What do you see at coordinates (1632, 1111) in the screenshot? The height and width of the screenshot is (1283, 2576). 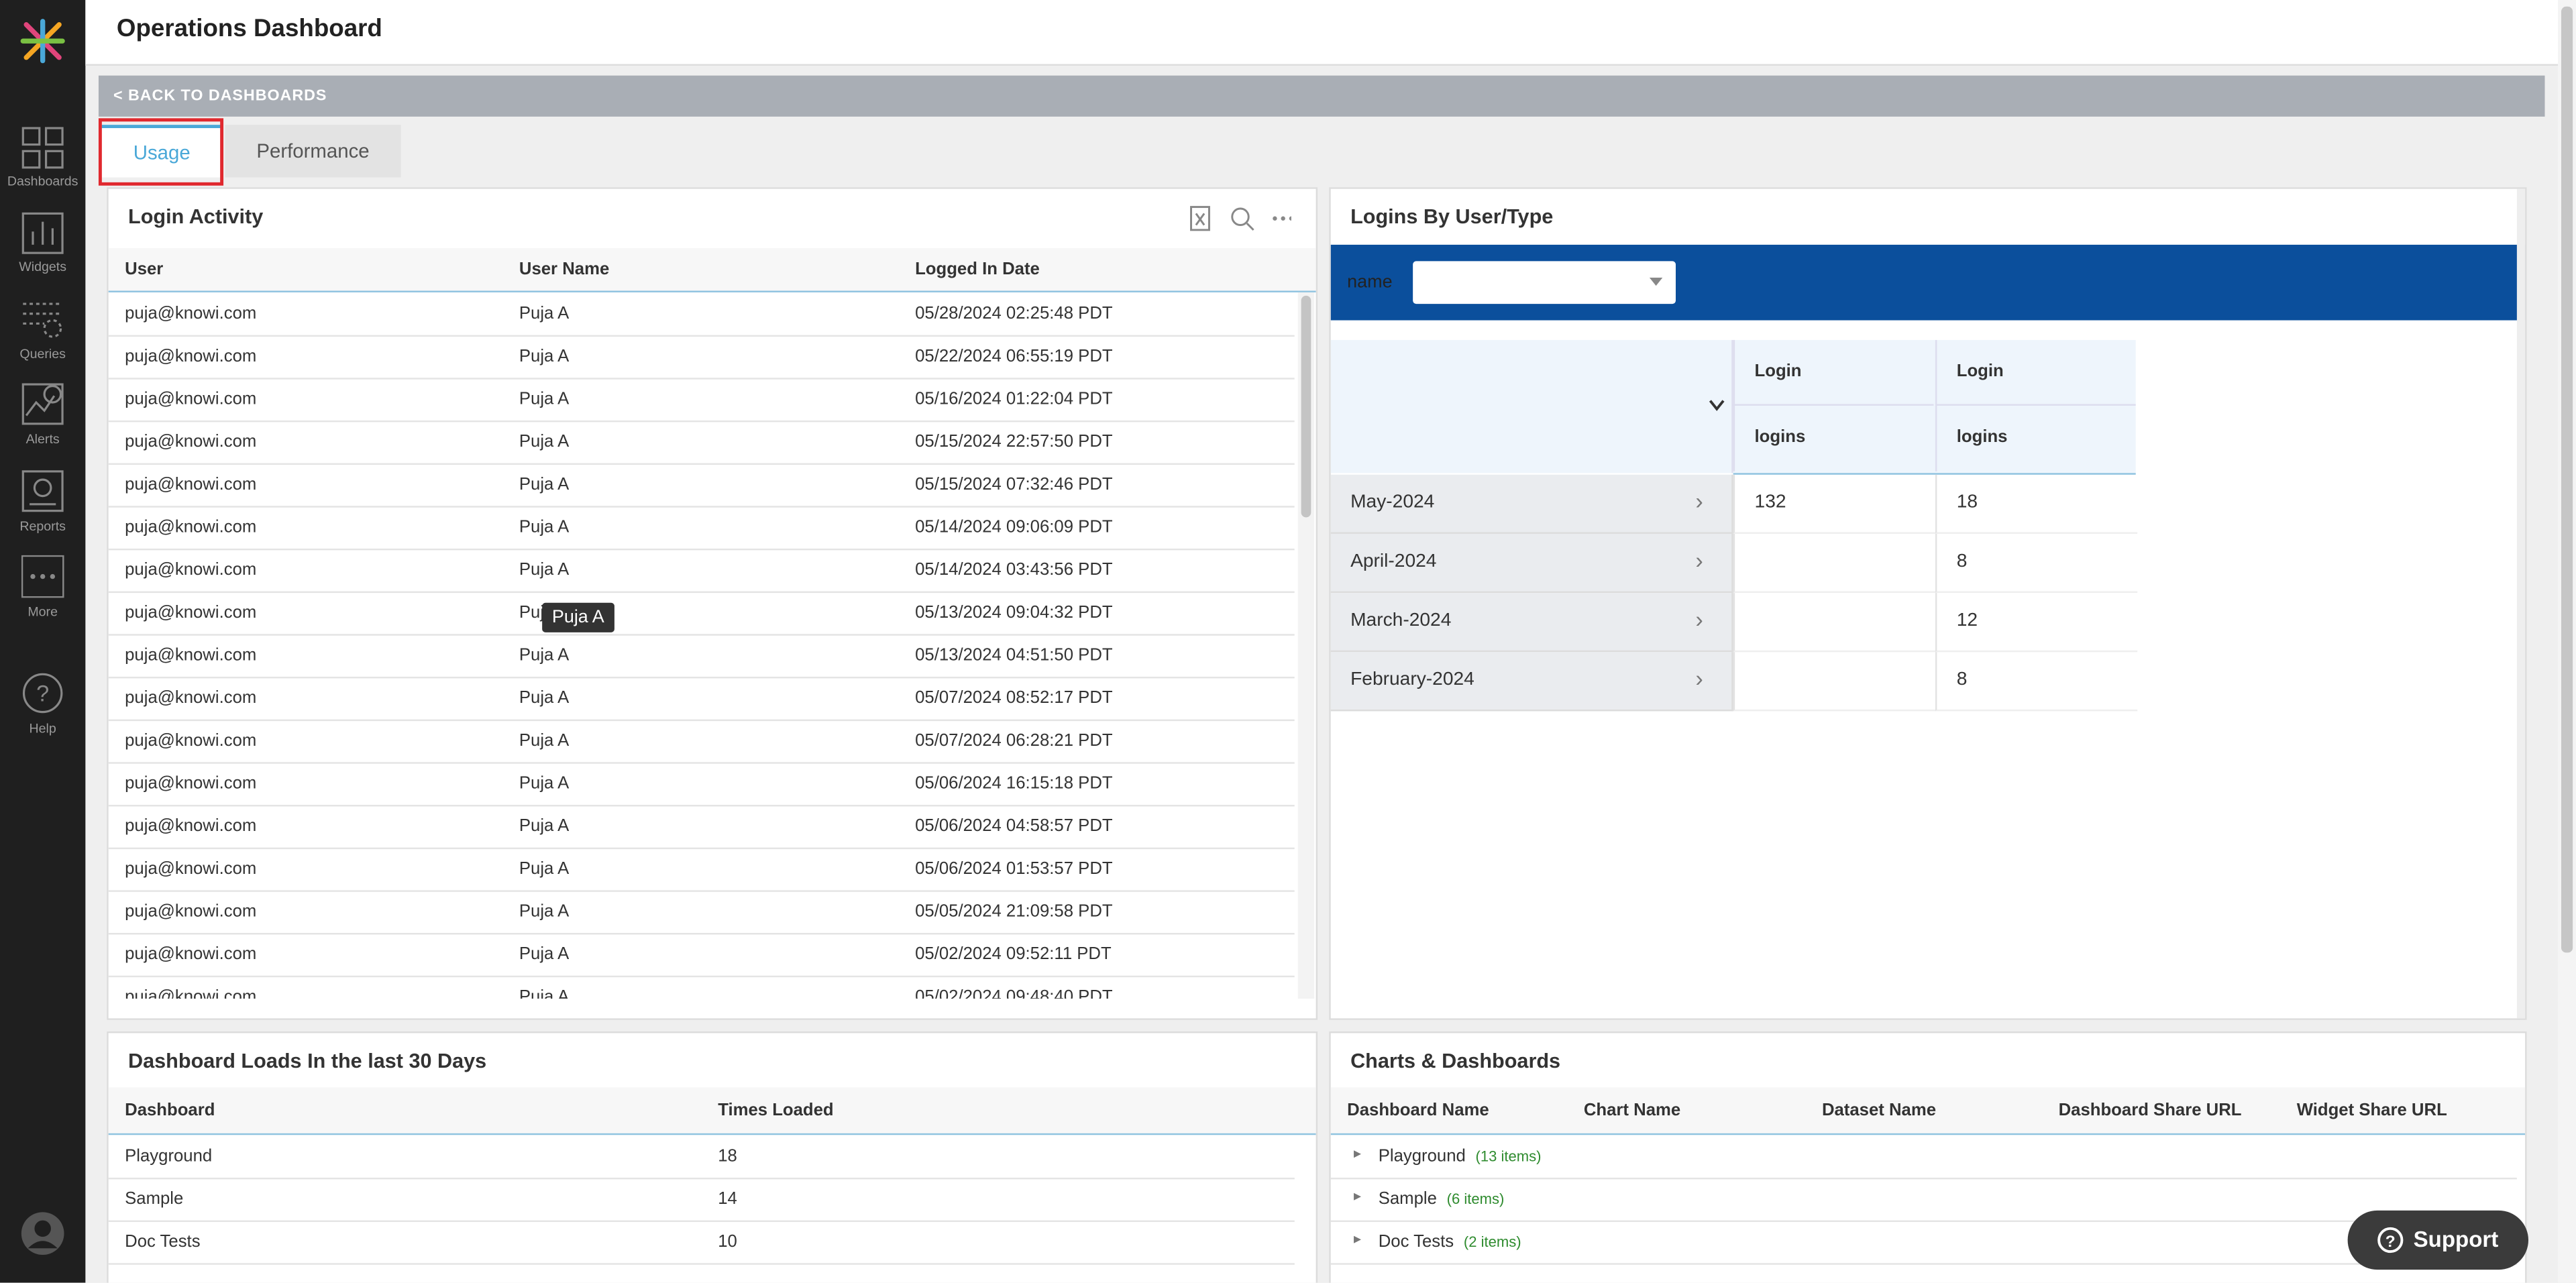 I see `column-header: Chart Name` at bounding box center [1632, 1111].